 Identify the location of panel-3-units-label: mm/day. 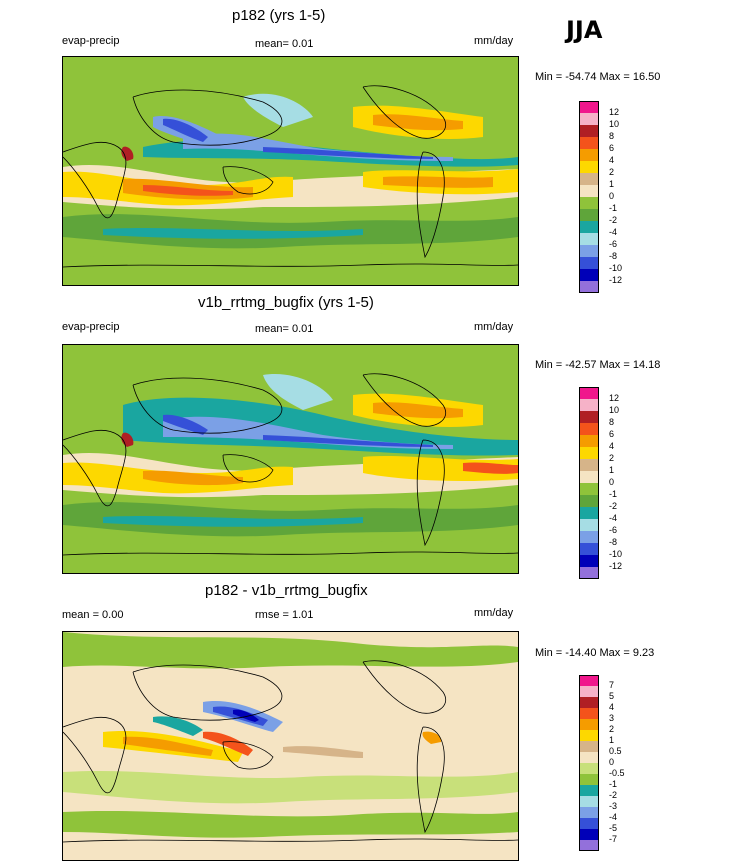
(494, 613).